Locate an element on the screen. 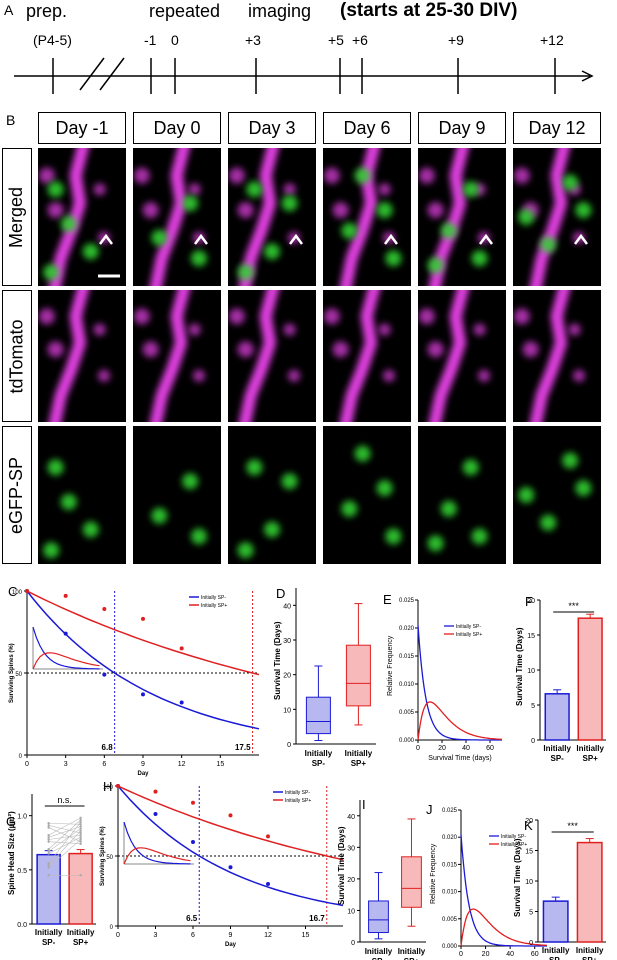 Image resolution: width=617 pixels, height=960 pixels. fit-curve-sp-plus is located at coordinates (143, 633).